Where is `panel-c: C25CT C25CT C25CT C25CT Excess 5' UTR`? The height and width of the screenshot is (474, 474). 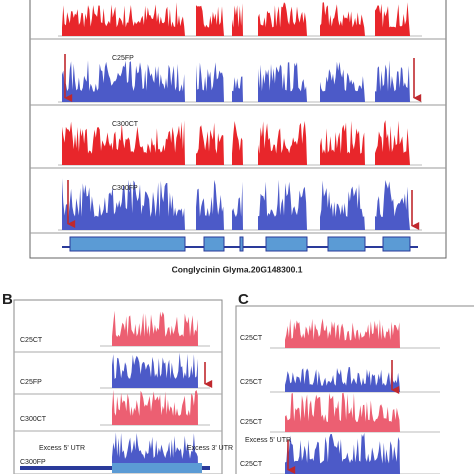
panel-c: C25CT C25CT C25CT C25CT Excess 5' UTR is located at coordinates (340, 396).